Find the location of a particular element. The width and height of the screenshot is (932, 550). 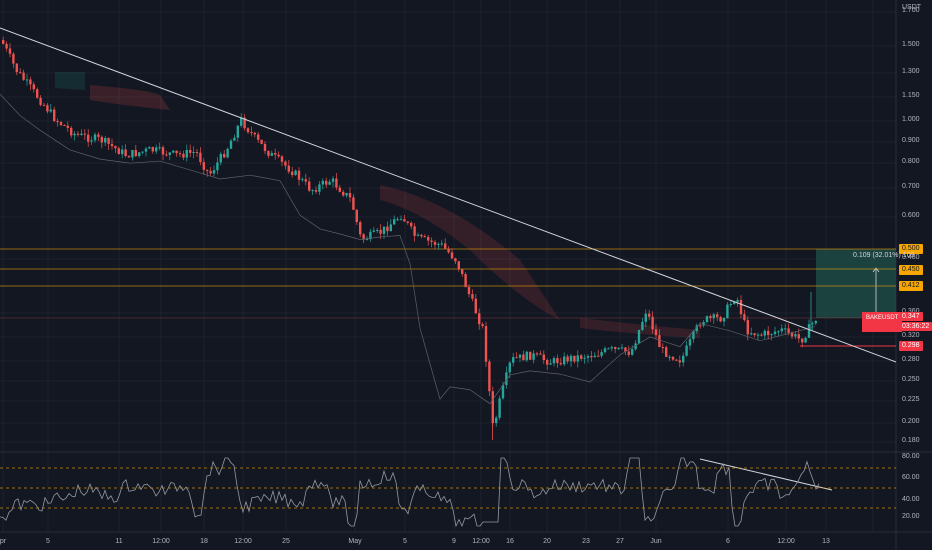

quote-currency-label: USDT is located at coordinates (912, 7).